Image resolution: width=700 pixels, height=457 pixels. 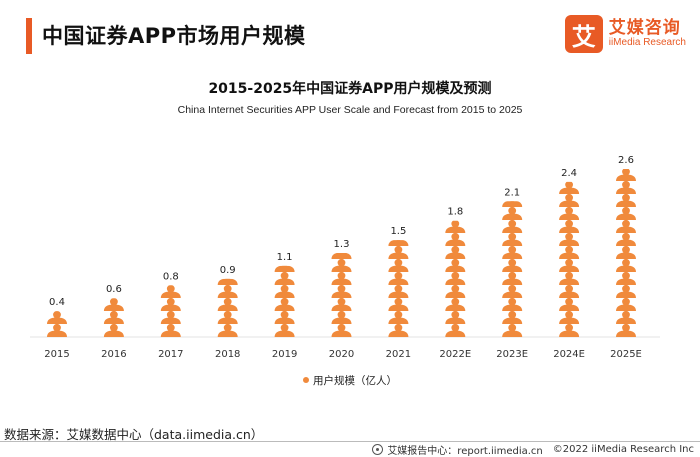 What do you see at coordinates (306, 380) in the screenshot?
I see `legend-swatch` at bounding box center [306, 380].